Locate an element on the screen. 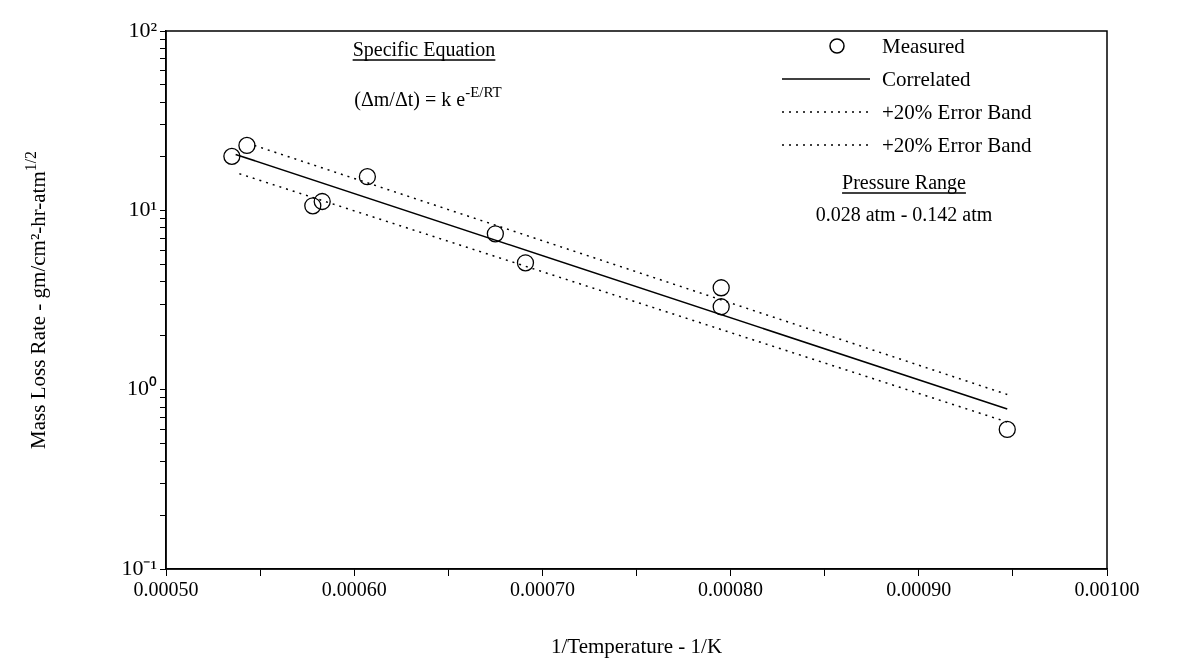 This screenshot has width=1177, height=664. x-axis-title: 1/Temperature - 1/K is located at coordinates (636, 645).